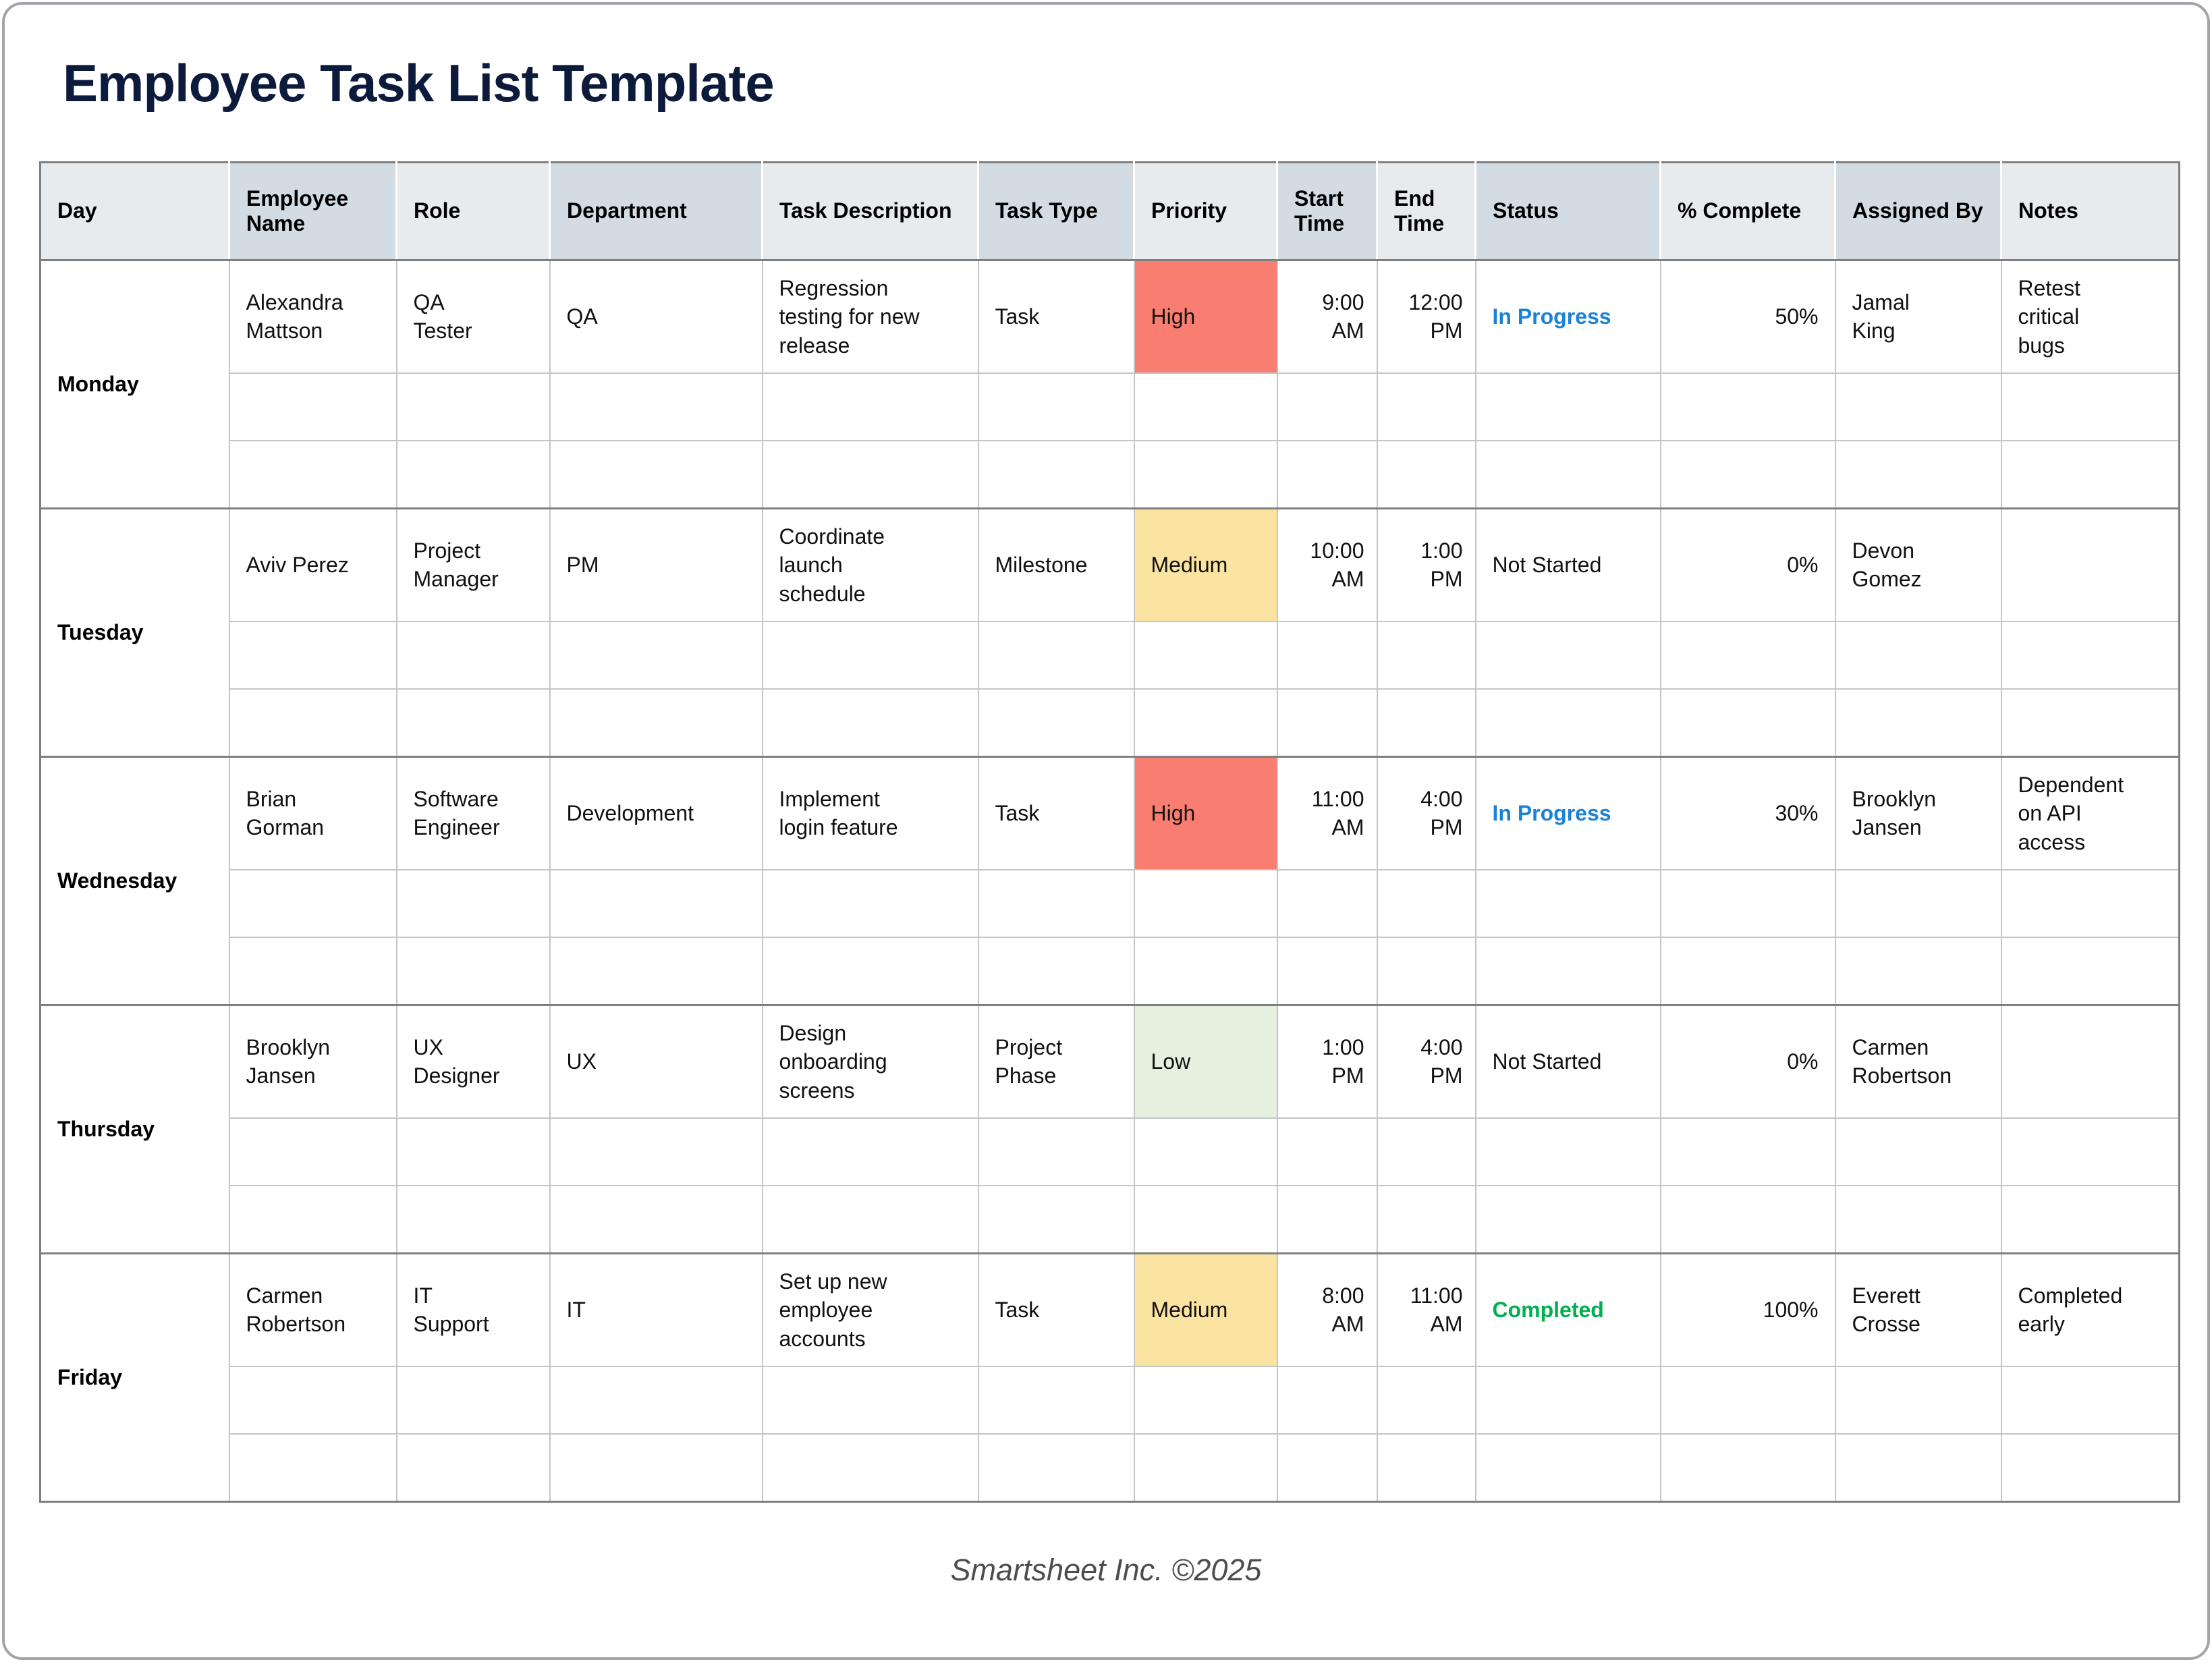 This screenshot has width=2212, height=1664. Describe the element at coordinates (1918, 565) in the screenshot. I see `cell-assigned-by: Devon Gomez` at that location.